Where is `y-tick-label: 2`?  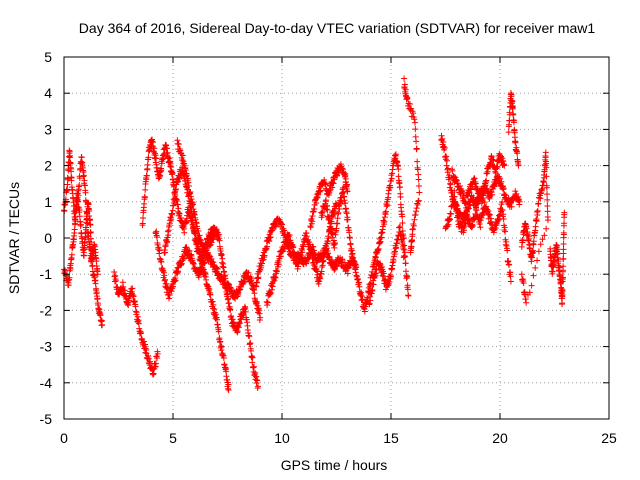 y-tick-label: 2 is located at coordinates (48, 166).